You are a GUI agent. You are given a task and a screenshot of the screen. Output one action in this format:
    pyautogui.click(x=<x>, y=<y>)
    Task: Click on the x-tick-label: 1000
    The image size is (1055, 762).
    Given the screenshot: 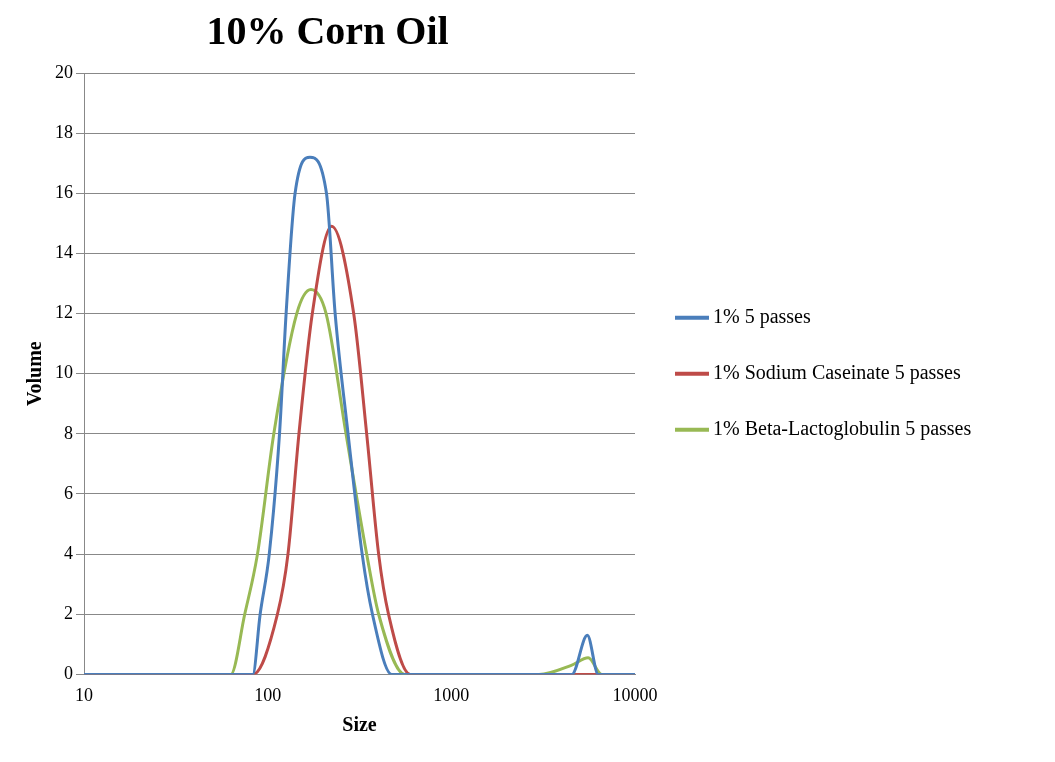 What is the action you would take?
    pyautogui.click(x=451, y=694)
    